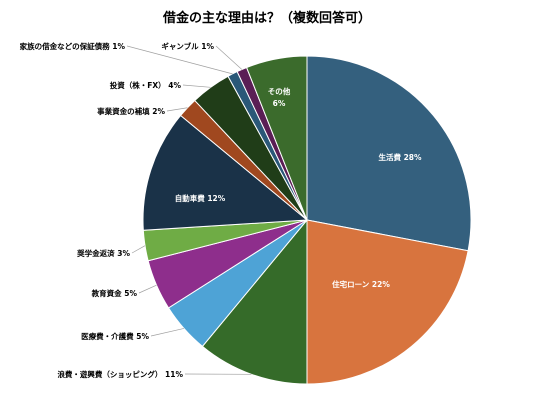  I want to click on slice-label-6: 奨学金返済 3%, so click(103, 253).